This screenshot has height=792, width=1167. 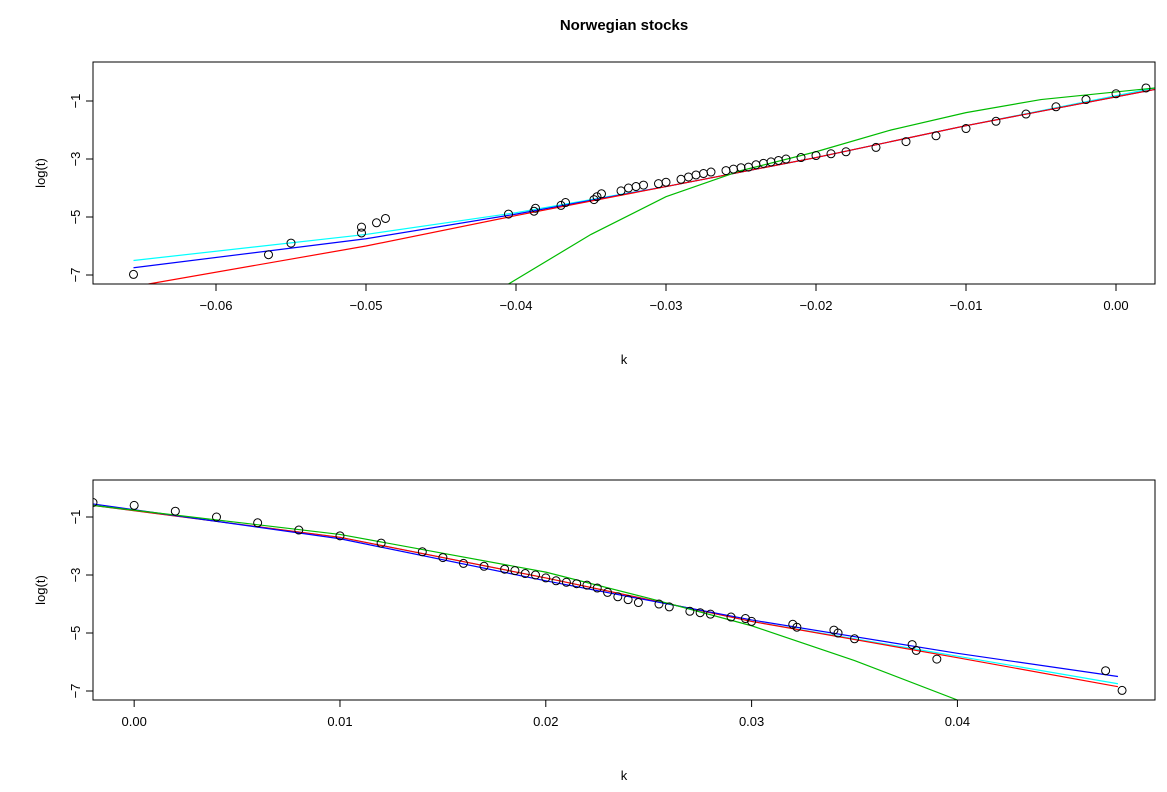 I want to click on x-tick-label: −0.01, so click(x=966, y=305).